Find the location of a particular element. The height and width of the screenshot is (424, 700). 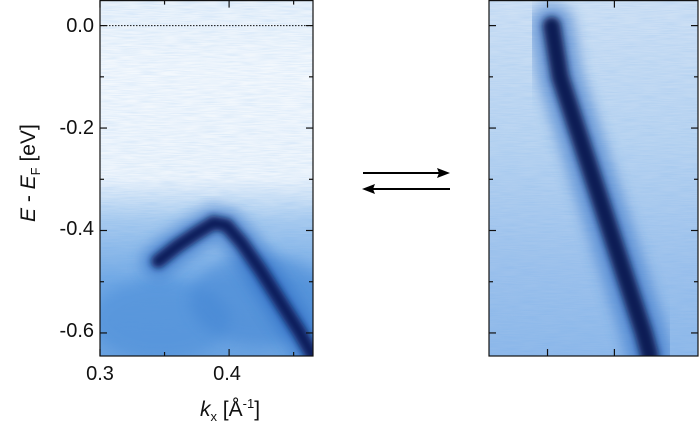

x-tick-label: 0.3 is located at coordinates (100, 374).